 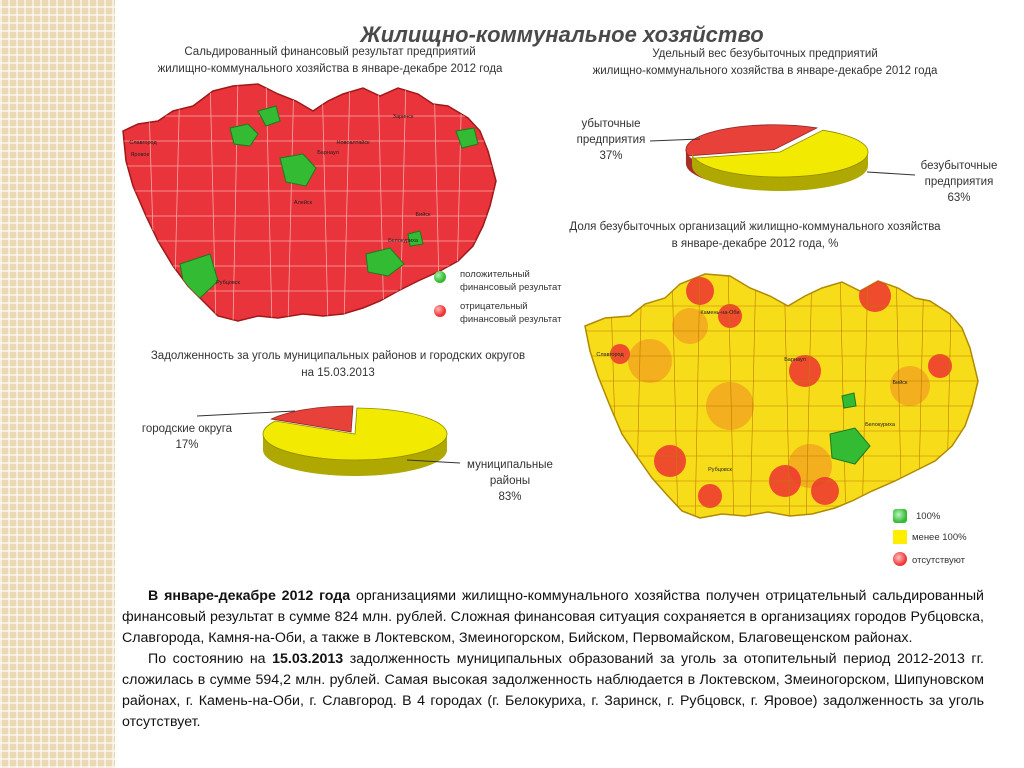 What do you see at coordinates (403, 117) in the screenshot?
I see `map1-label-zarinsk: Заринск` at bounding box center [403, 117].